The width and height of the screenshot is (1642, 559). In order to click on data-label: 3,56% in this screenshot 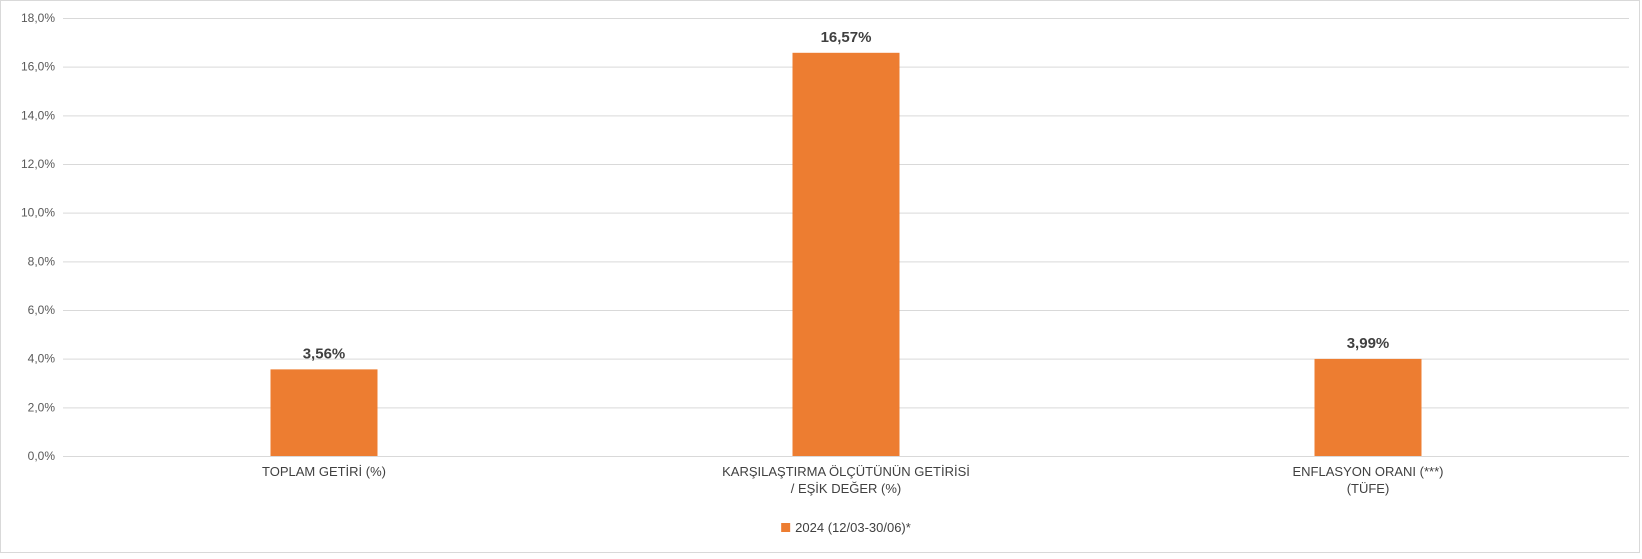, I will do `click(324, 353)`.